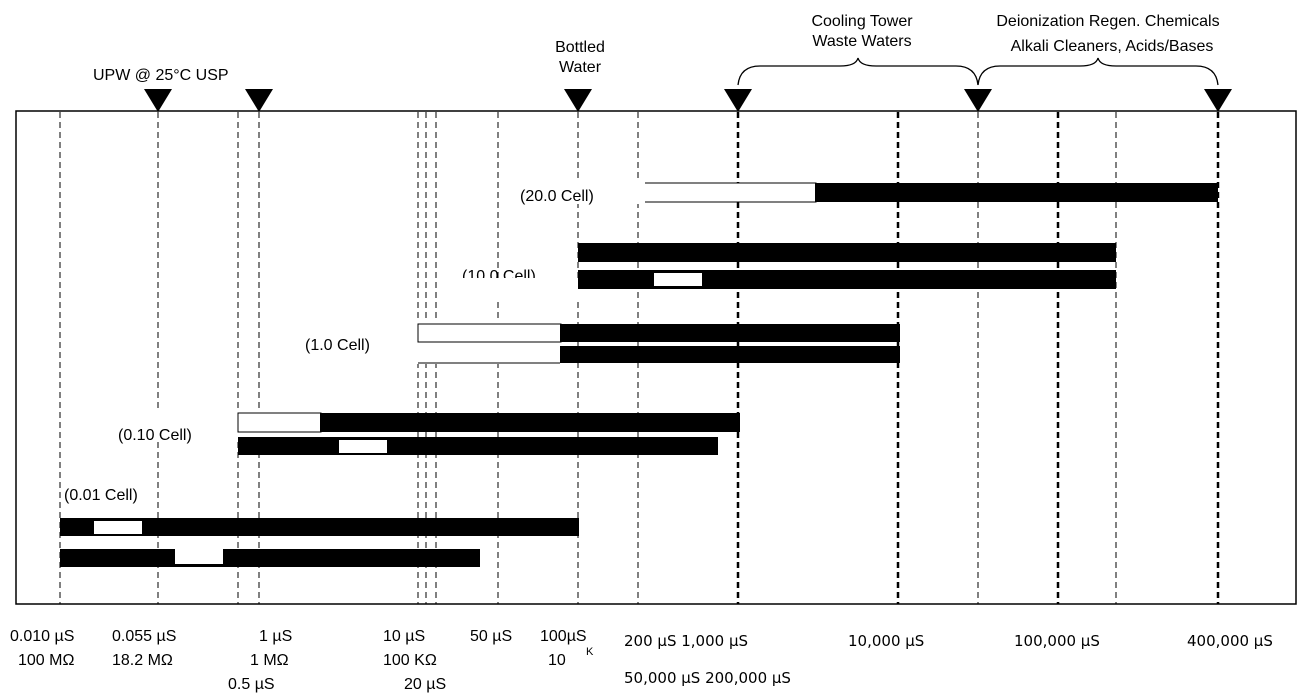 This screenshot has height=696, width=1312. Describe the element at coordinates (199, 556) in the screenshot. I see `range-bar-001-cell-b-gap` at that location.